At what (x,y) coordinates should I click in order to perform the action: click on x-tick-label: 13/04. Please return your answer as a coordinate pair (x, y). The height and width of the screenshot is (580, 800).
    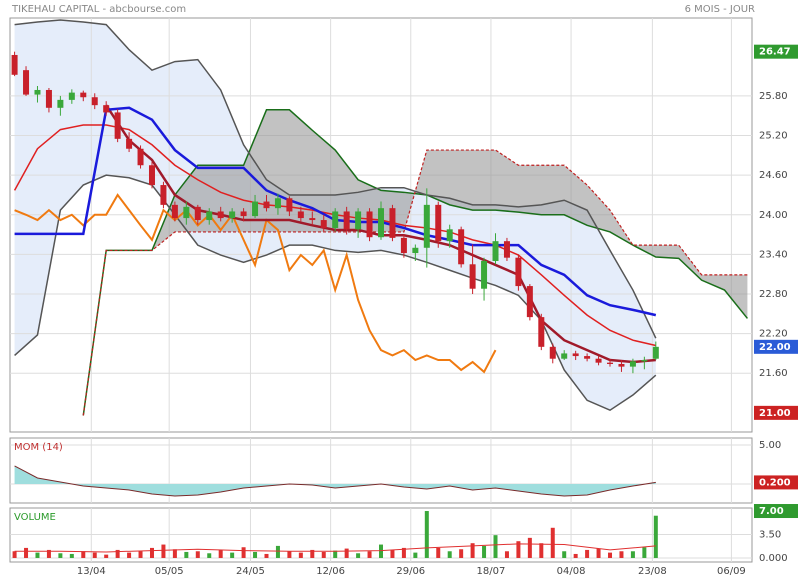
    Looking at the image, I should click on (91, 571).